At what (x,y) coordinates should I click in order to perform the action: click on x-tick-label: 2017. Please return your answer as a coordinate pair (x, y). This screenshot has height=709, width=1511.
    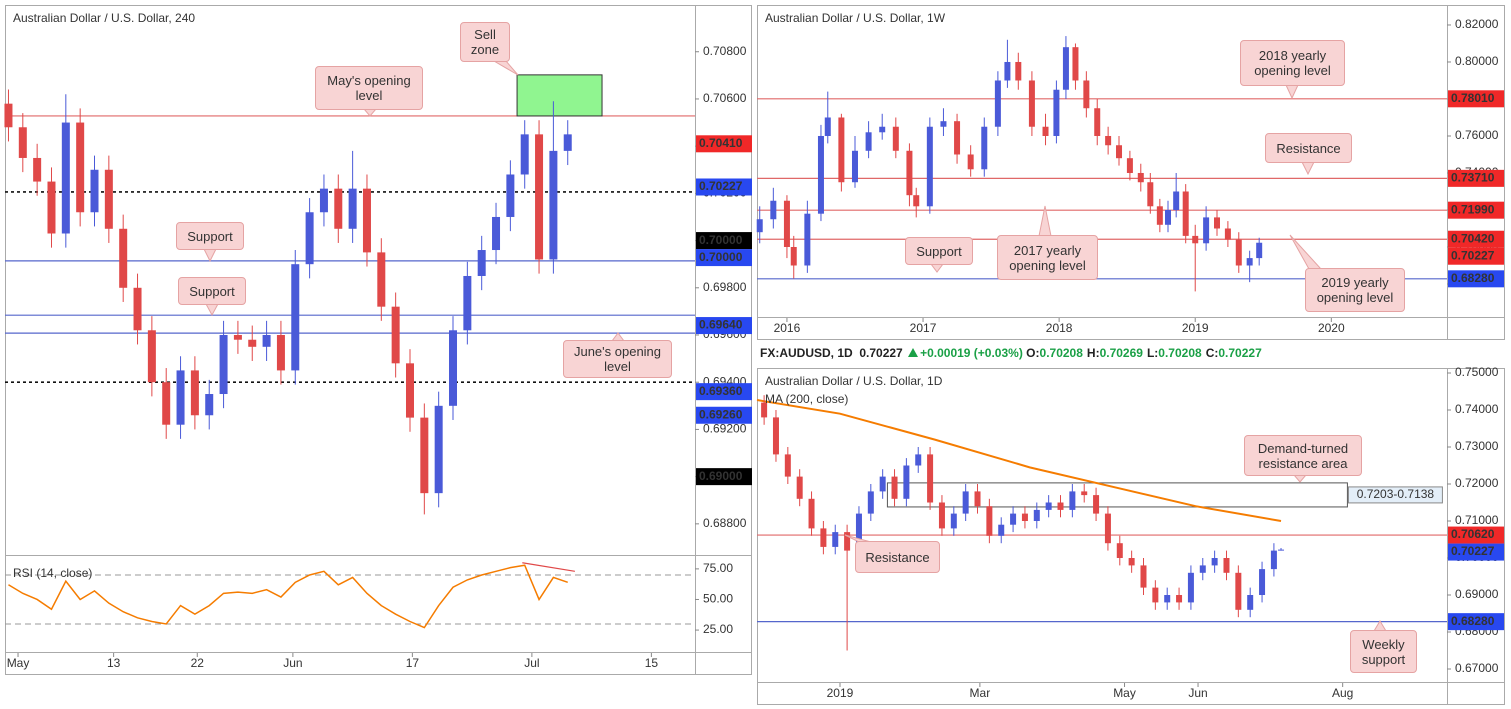
    Looking at the image, I should click on (923, 328).